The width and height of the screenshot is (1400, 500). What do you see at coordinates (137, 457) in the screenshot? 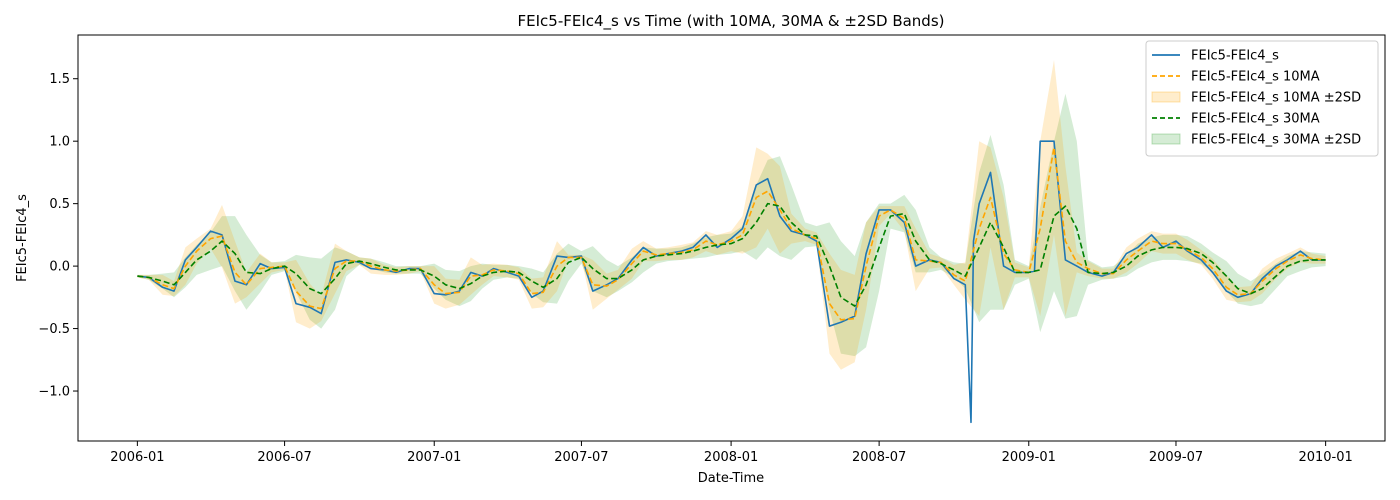
I see `x-tick-label: 2006-01` at bounding box center [137, 457].